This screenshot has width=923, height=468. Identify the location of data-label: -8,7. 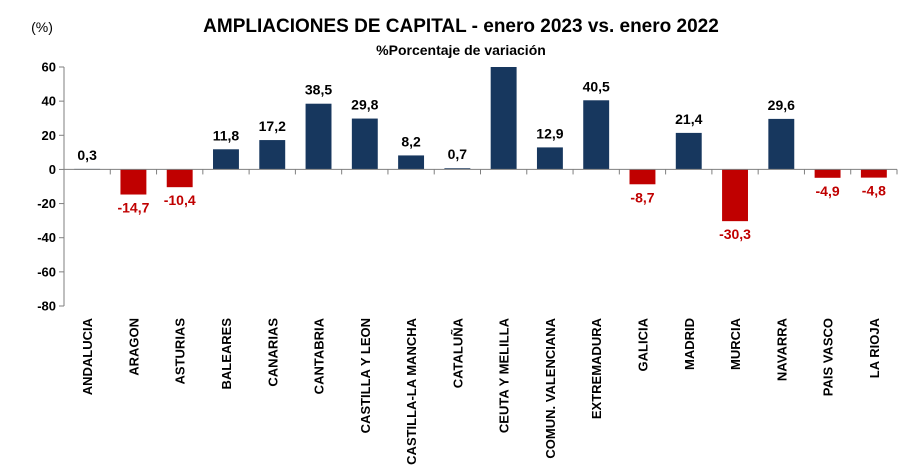
(642, 197).